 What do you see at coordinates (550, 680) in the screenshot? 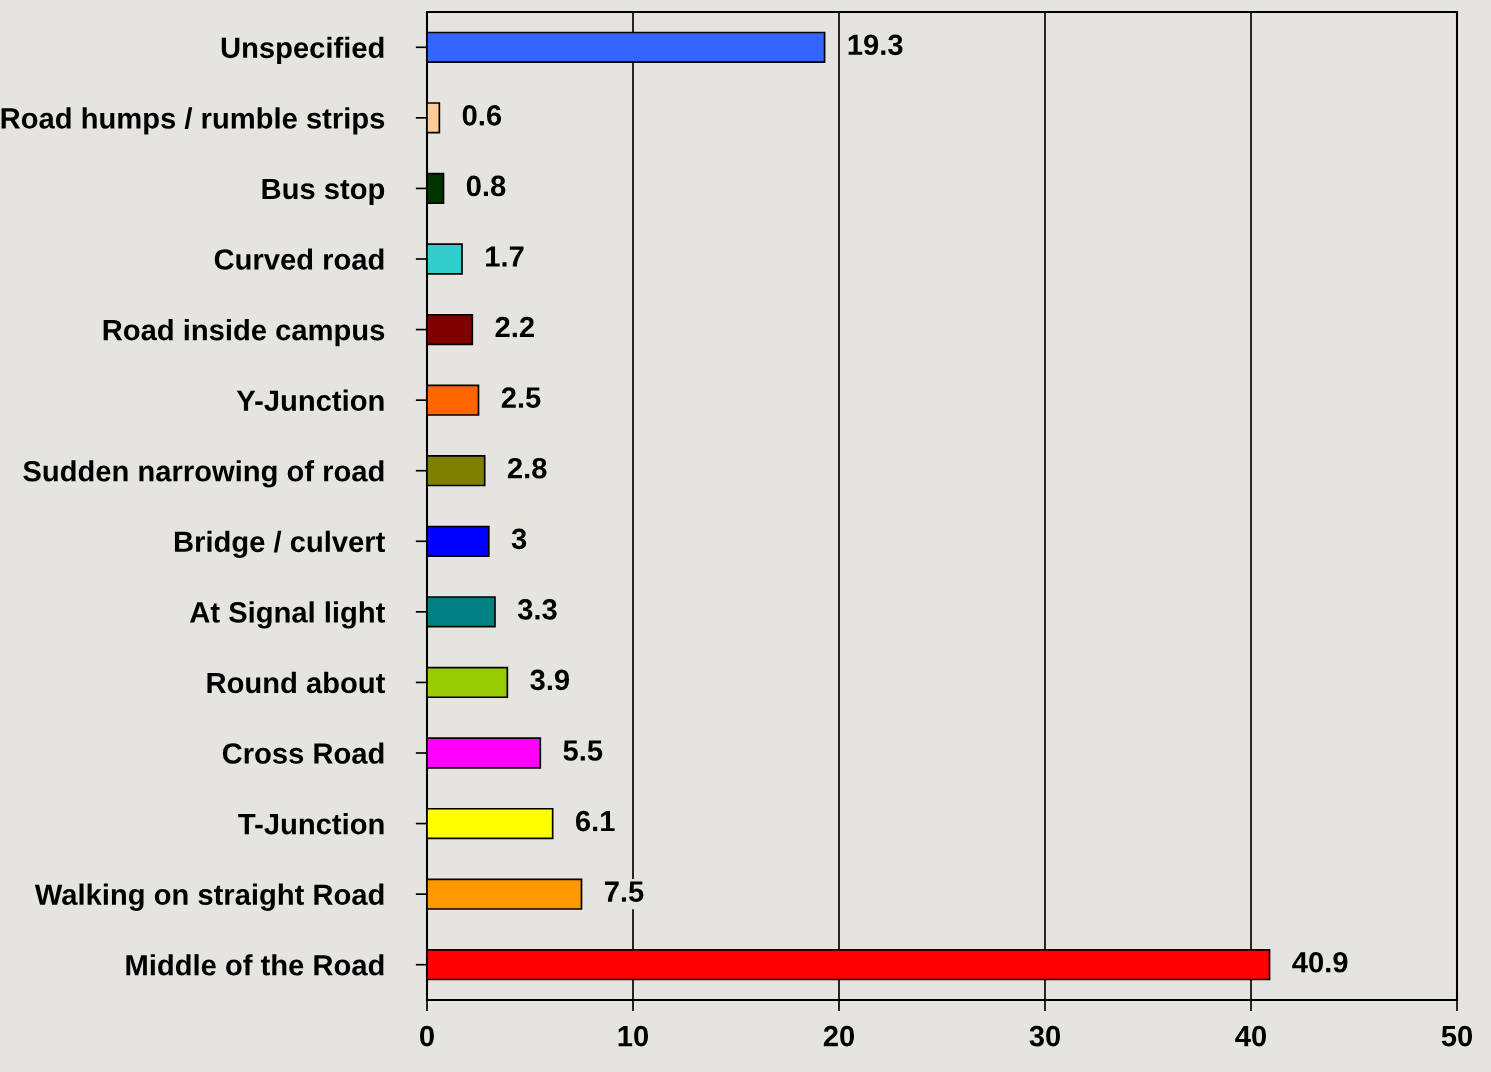
I see `data-label: 3.9` at bounding box center [550, 680].